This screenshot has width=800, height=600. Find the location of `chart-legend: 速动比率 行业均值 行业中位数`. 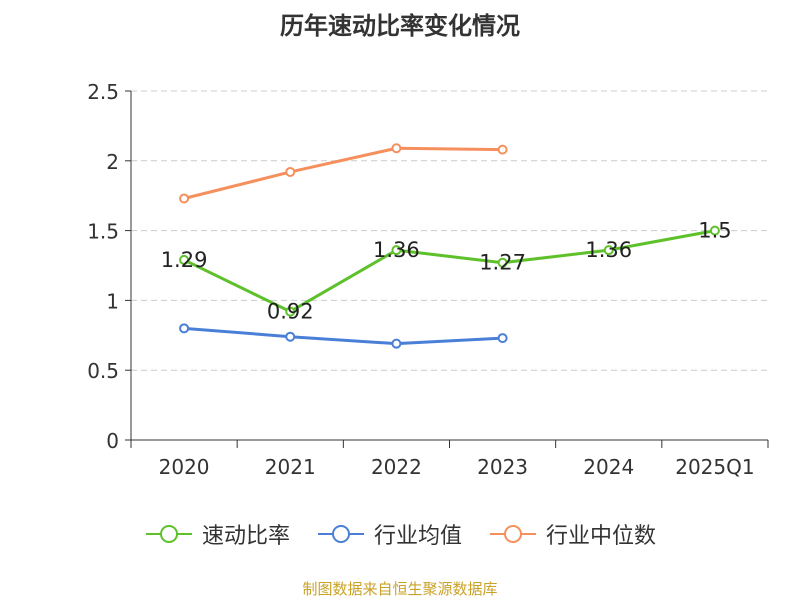

chart-legend: 速动比率 行业均值 行业中位数 is located at coordinates (400, 534).